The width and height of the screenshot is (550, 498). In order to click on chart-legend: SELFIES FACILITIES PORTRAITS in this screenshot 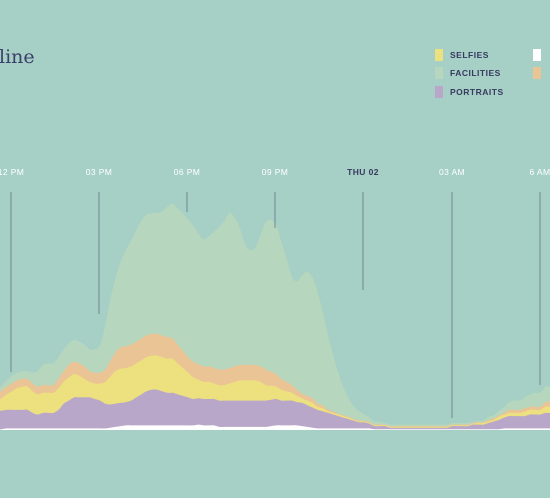, I will do `click(488, 73)`.